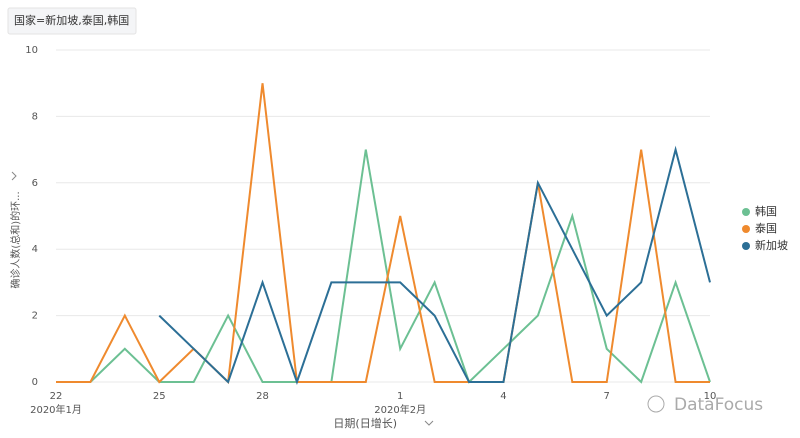  What do you see at coordinates (56, 396) in the screenshot?
I see `x-tick-label: 22` at bounding box center [56, 396].